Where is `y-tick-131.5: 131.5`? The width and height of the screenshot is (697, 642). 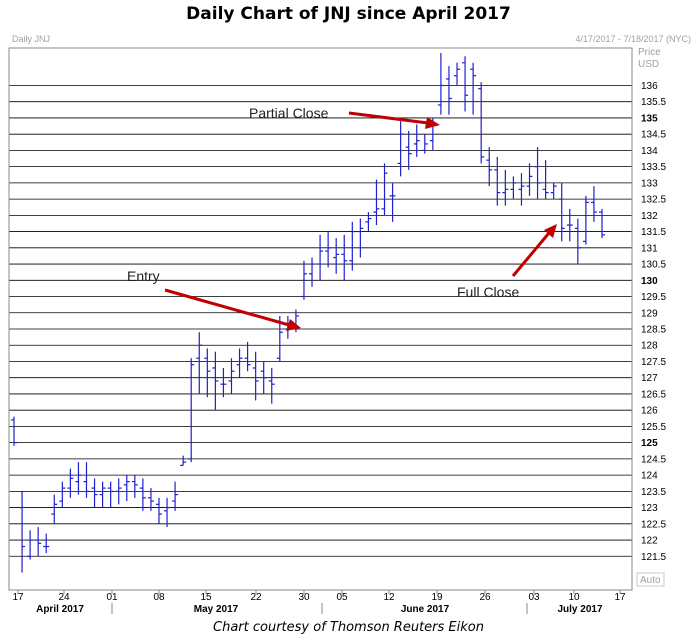
y-tick-131.5: 131.5 is located at coordinates (653, 232).